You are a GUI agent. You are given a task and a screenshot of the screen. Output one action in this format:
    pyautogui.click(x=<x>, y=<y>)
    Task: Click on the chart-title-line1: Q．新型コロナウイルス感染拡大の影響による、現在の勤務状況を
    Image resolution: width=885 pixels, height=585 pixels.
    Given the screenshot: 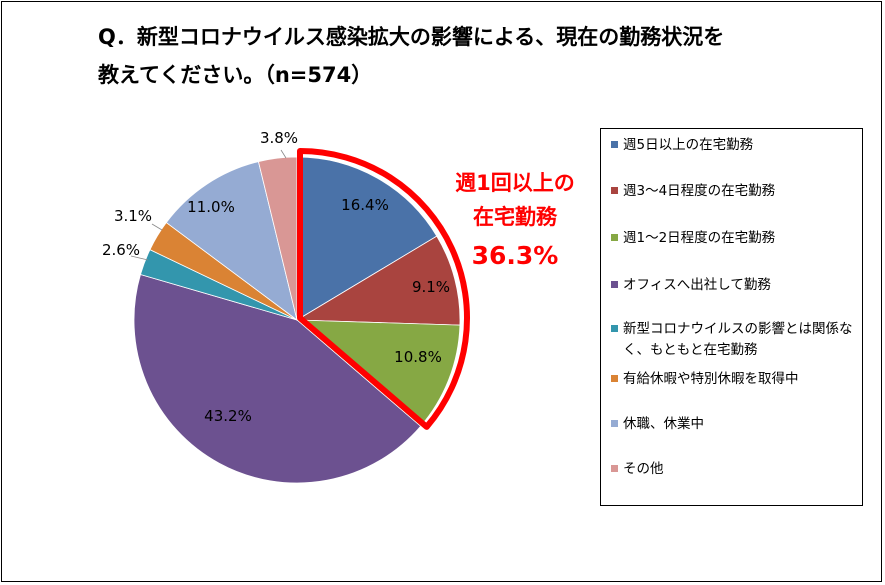 What is the action you would take?
    pyautogui.click(x=411, y=37)
    